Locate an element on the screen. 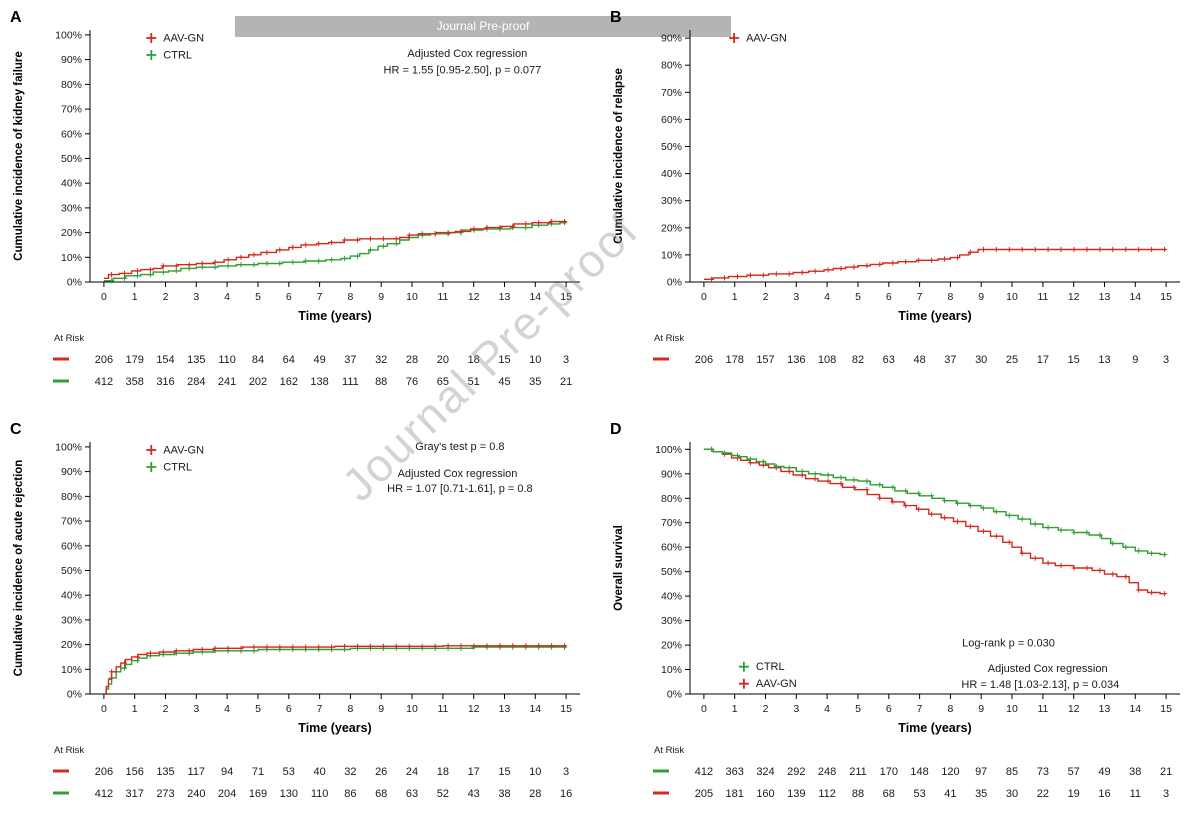 The image size is (1200, 825). x-tick-label: 14 is located at coordinates (1135, 709).